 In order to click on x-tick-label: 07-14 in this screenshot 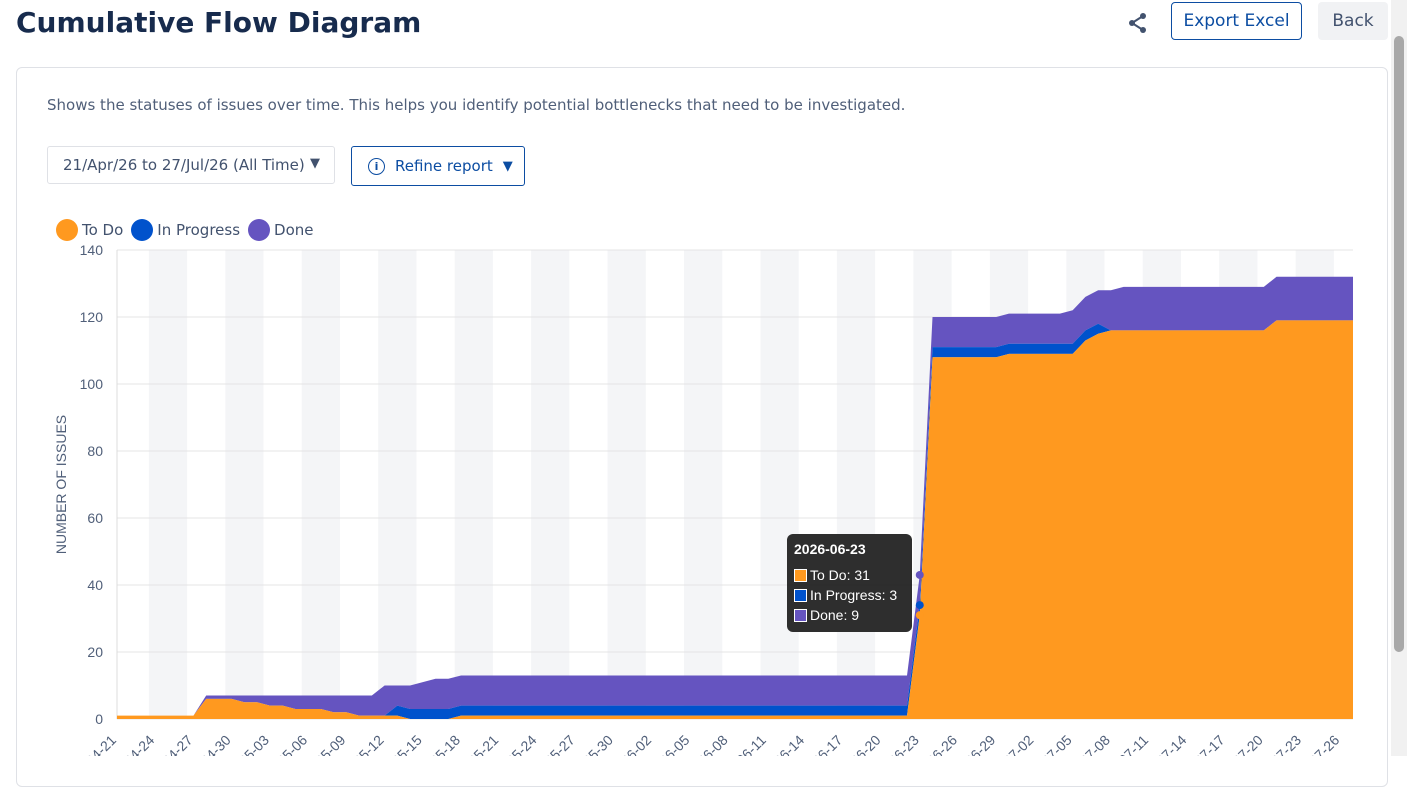, I will do `click(1171, 744)`.